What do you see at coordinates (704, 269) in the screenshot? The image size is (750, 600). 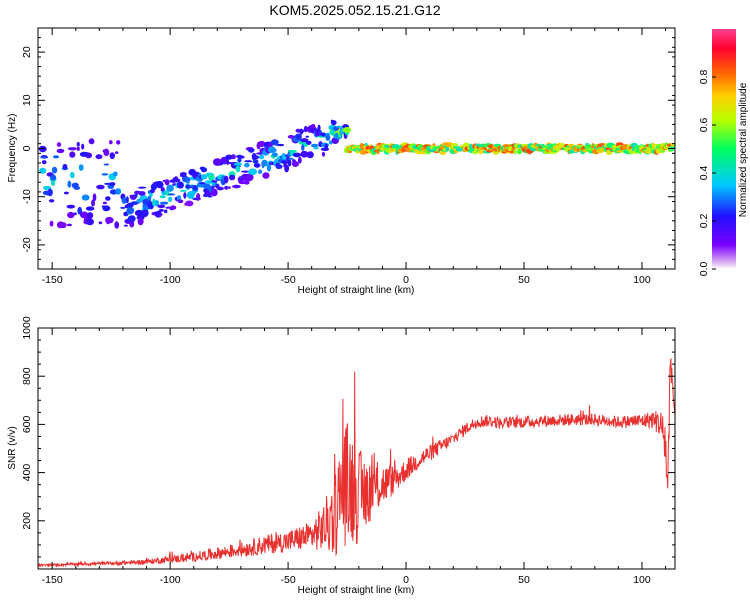 I see `colorbar-tick-label: 0.0` at bounding box center [704, 269].